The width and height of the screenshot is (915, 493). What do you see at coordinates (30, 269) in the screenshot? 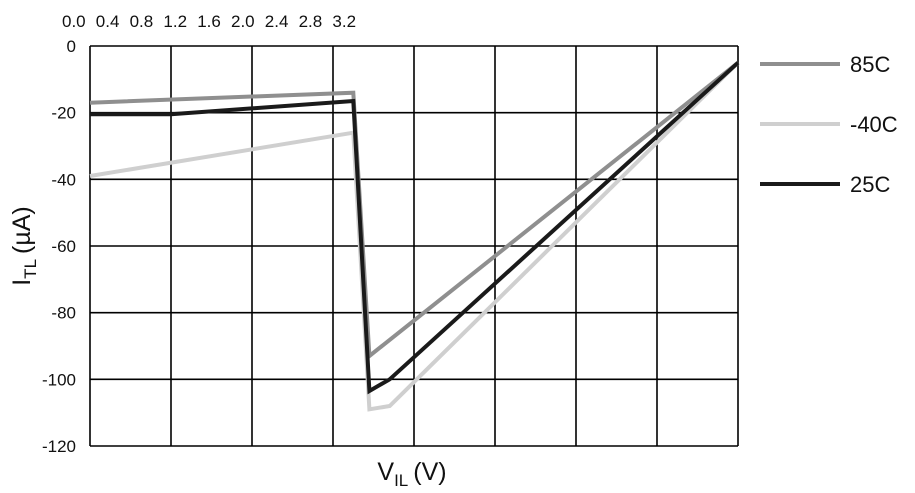
I see `y-axis-label-sub: TL` at bounding box center [30, 269].